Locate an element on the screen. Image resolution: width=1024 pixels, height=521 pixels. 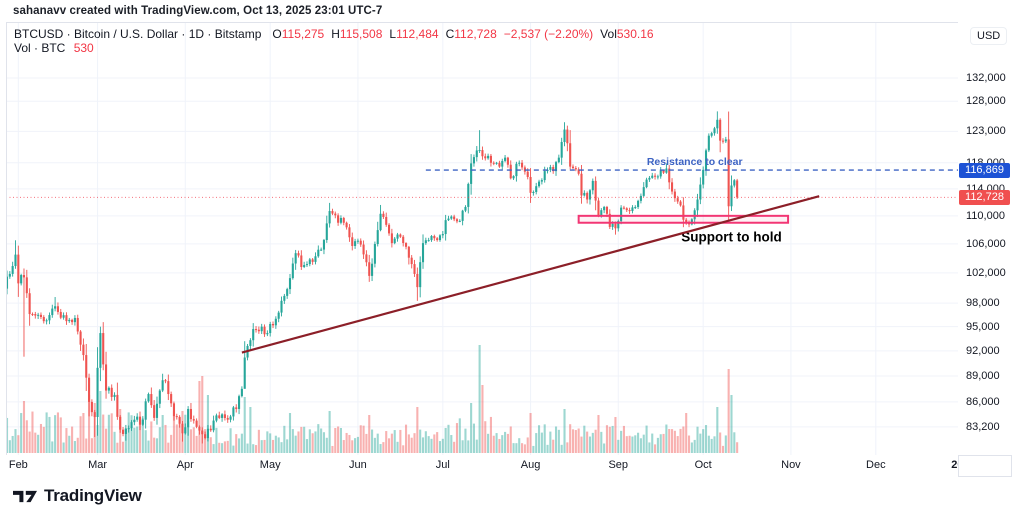
tradingview-logo-icon is located at coordinates (25, 496).